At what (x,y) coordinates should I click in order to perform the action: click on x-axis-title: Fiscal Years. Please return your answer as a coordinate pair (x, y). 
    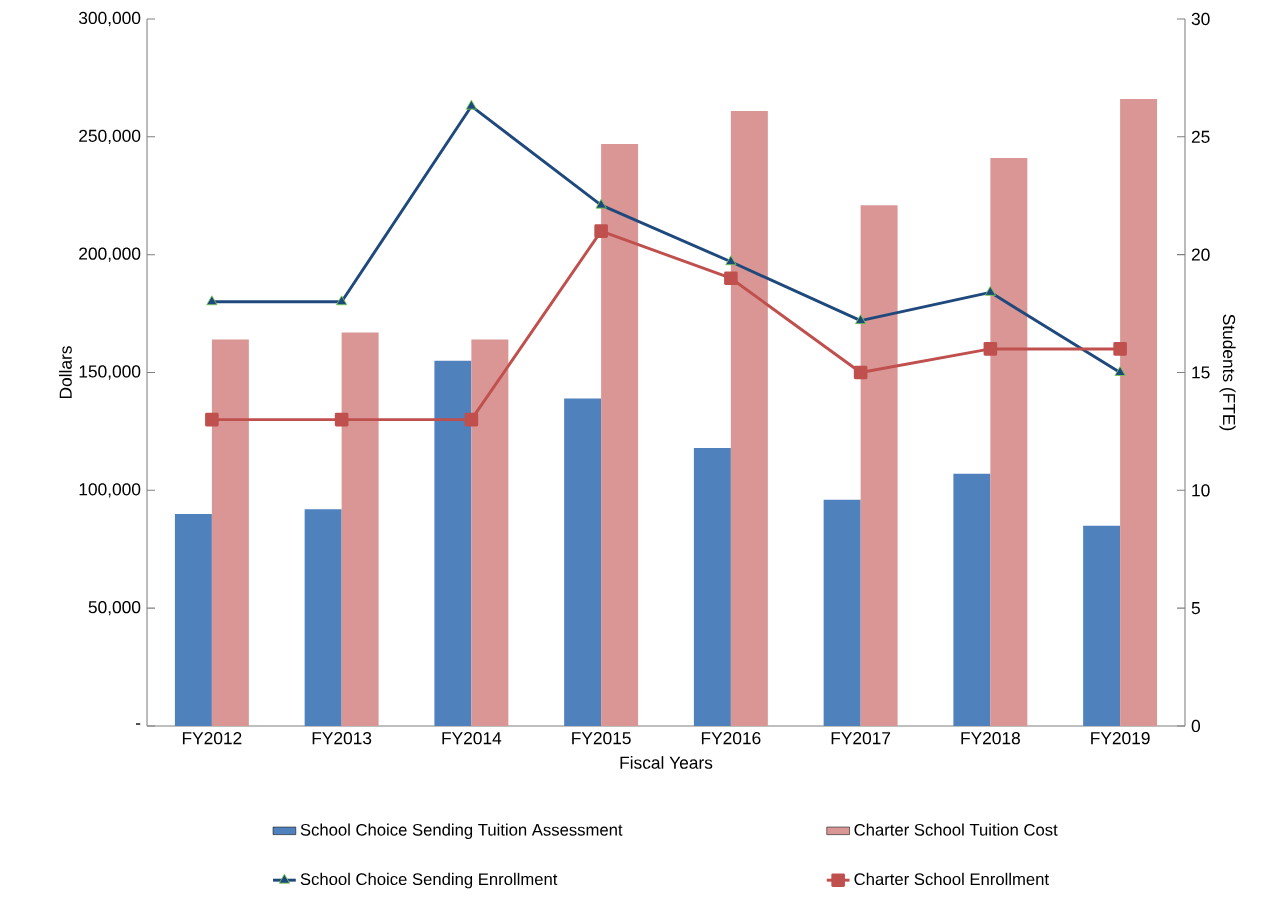
    Looking at the image, I should click on (666, 762).